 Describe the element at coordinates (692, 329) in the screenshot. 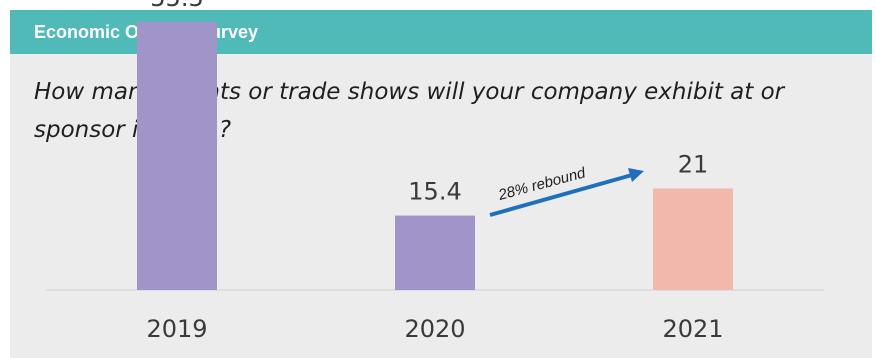

I see `tick-label-2021: 2021` at that location.